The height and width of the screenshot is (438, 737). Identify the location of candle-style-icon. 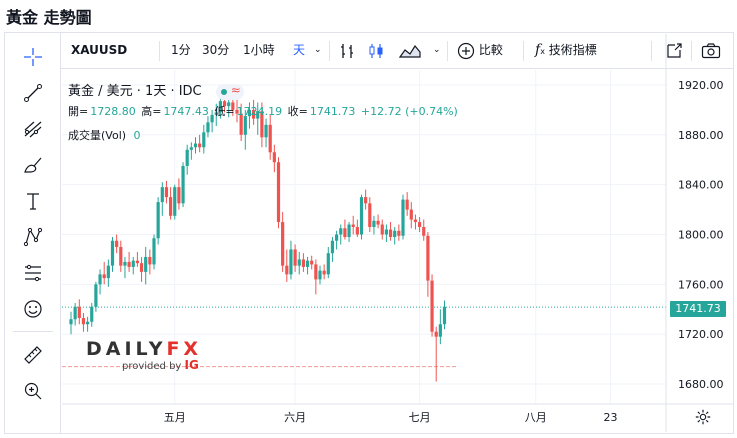
(376, 50).